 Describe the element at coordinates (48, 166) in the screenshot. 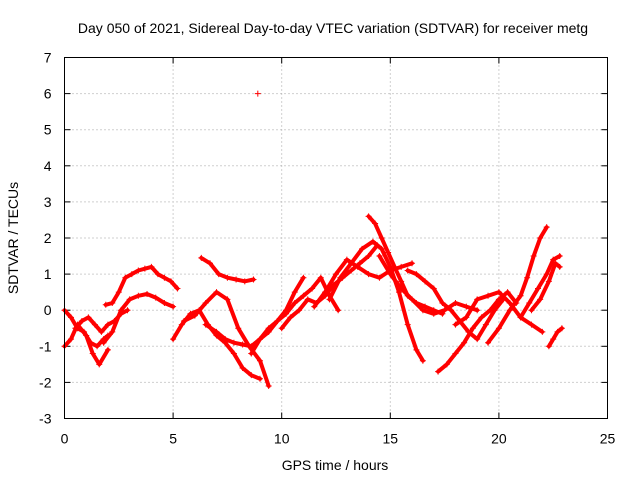

I see `y-tick-label: 4` at that location.